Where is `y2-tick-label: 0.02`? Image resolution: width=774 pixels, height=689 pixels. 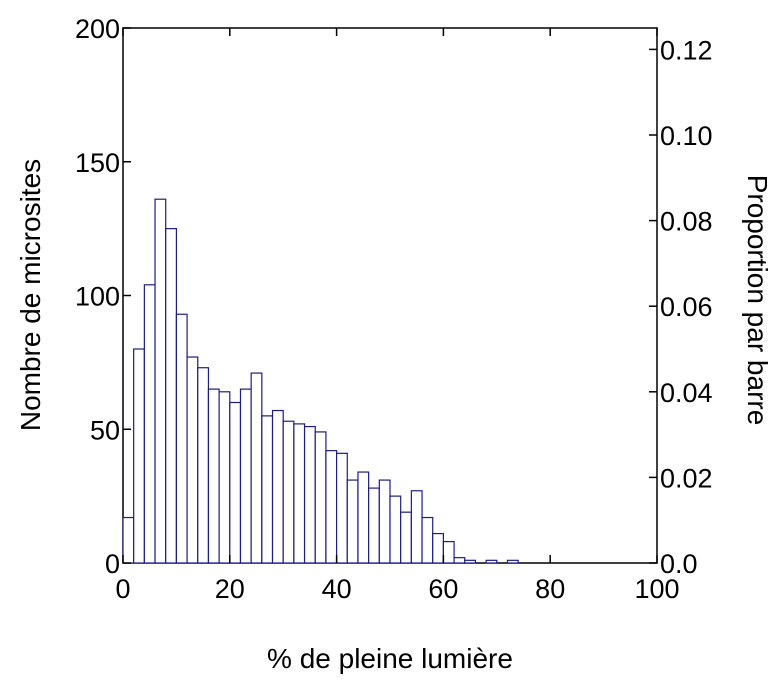 y2-tick-label: 0.02 is located at coordinates (686, 478).